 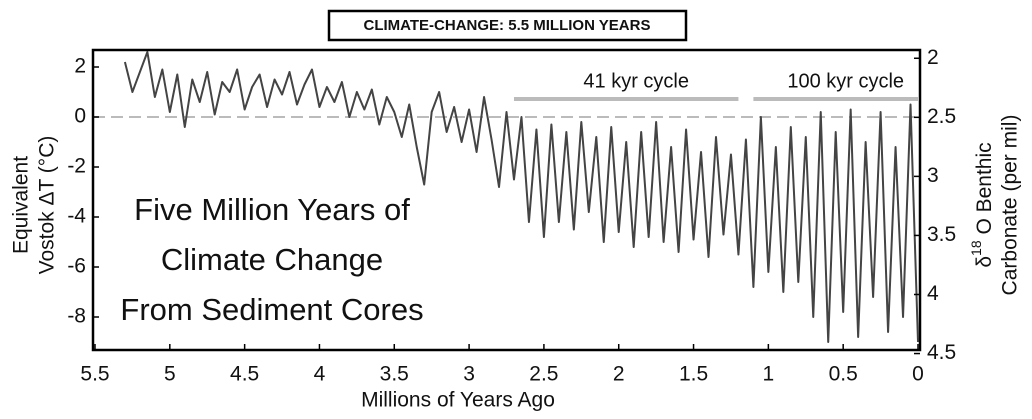 What do you see at coordinates (469, 374) in the screenshot?
I see `x-tick-label: 3` at bounding box center [469, 374].